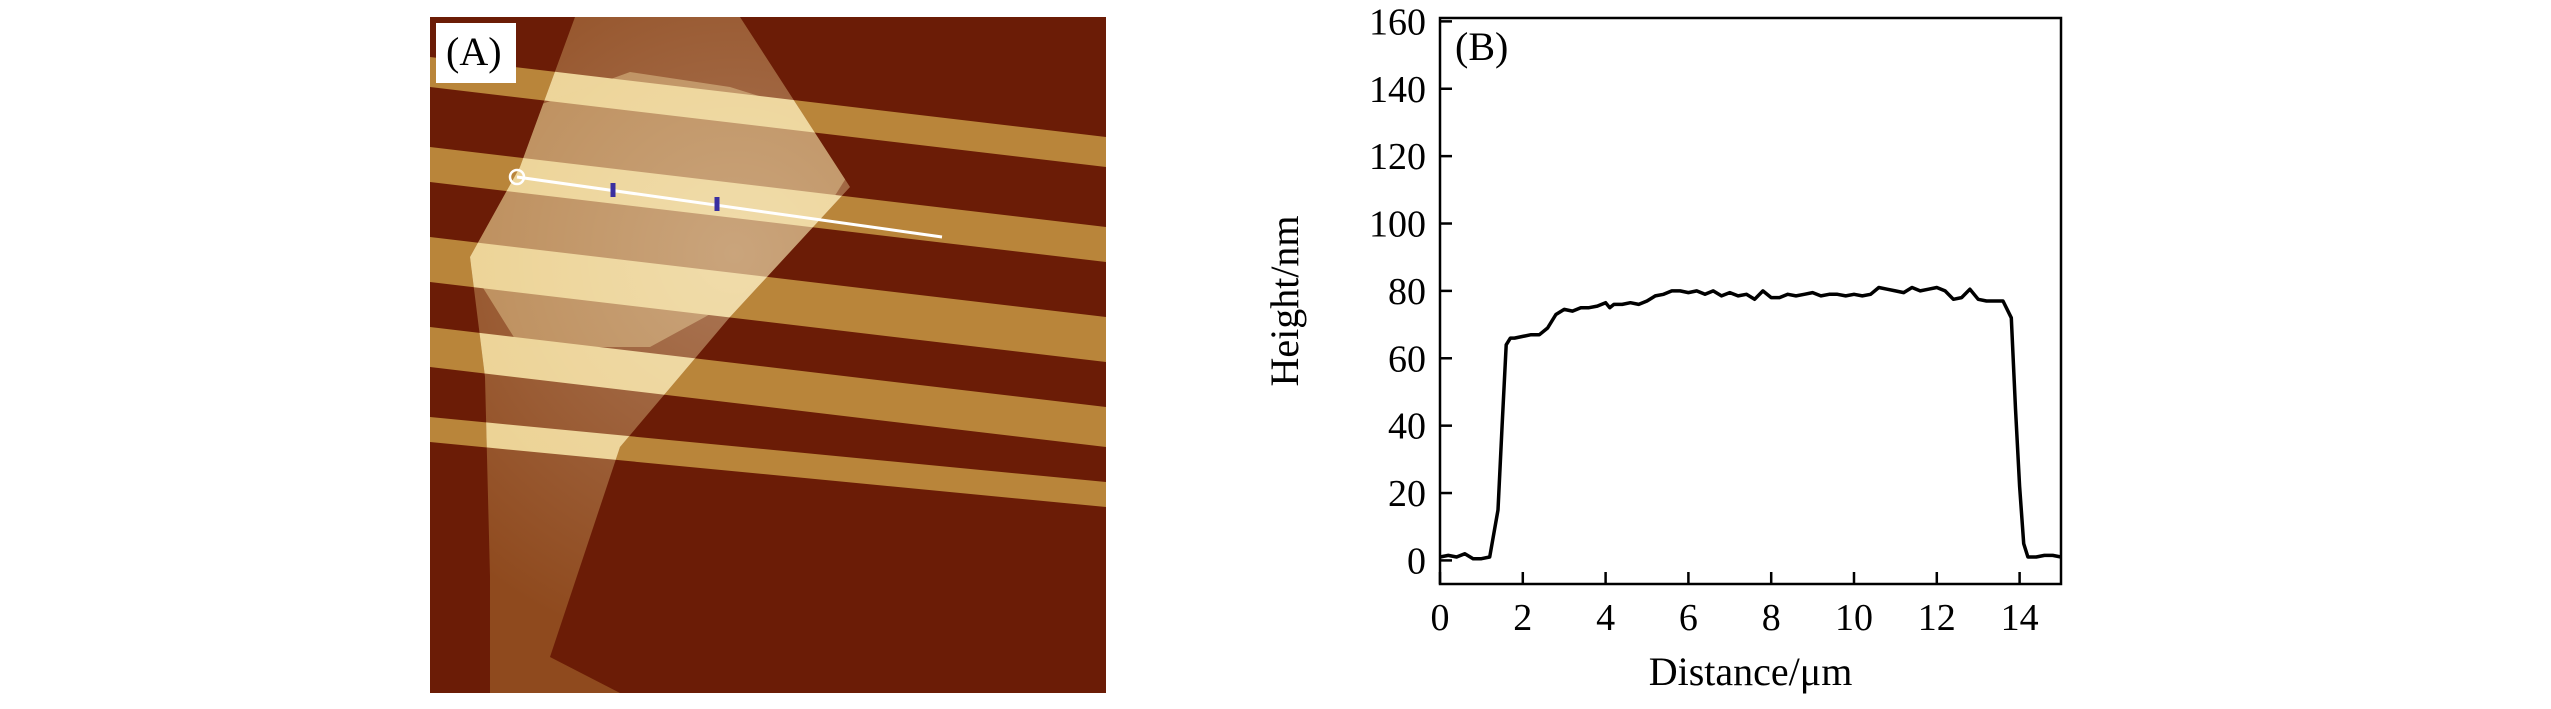 Image resolution: width=2551 pixels, height=709 pixels. I want to click on panel-label-box, so click(476, 53).